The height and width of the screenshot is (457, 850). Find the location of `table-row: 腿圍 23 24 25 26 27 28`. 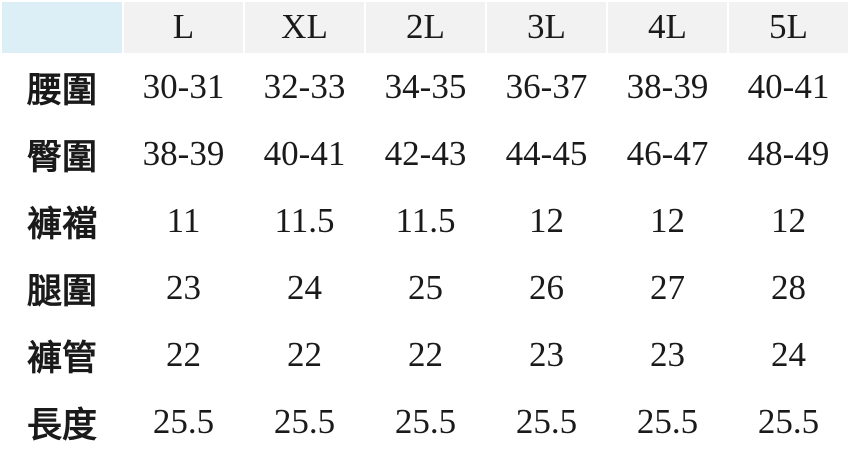

table-row: 腿圍 23 24 25 26 27 28 is located at coordinates (425, 288).